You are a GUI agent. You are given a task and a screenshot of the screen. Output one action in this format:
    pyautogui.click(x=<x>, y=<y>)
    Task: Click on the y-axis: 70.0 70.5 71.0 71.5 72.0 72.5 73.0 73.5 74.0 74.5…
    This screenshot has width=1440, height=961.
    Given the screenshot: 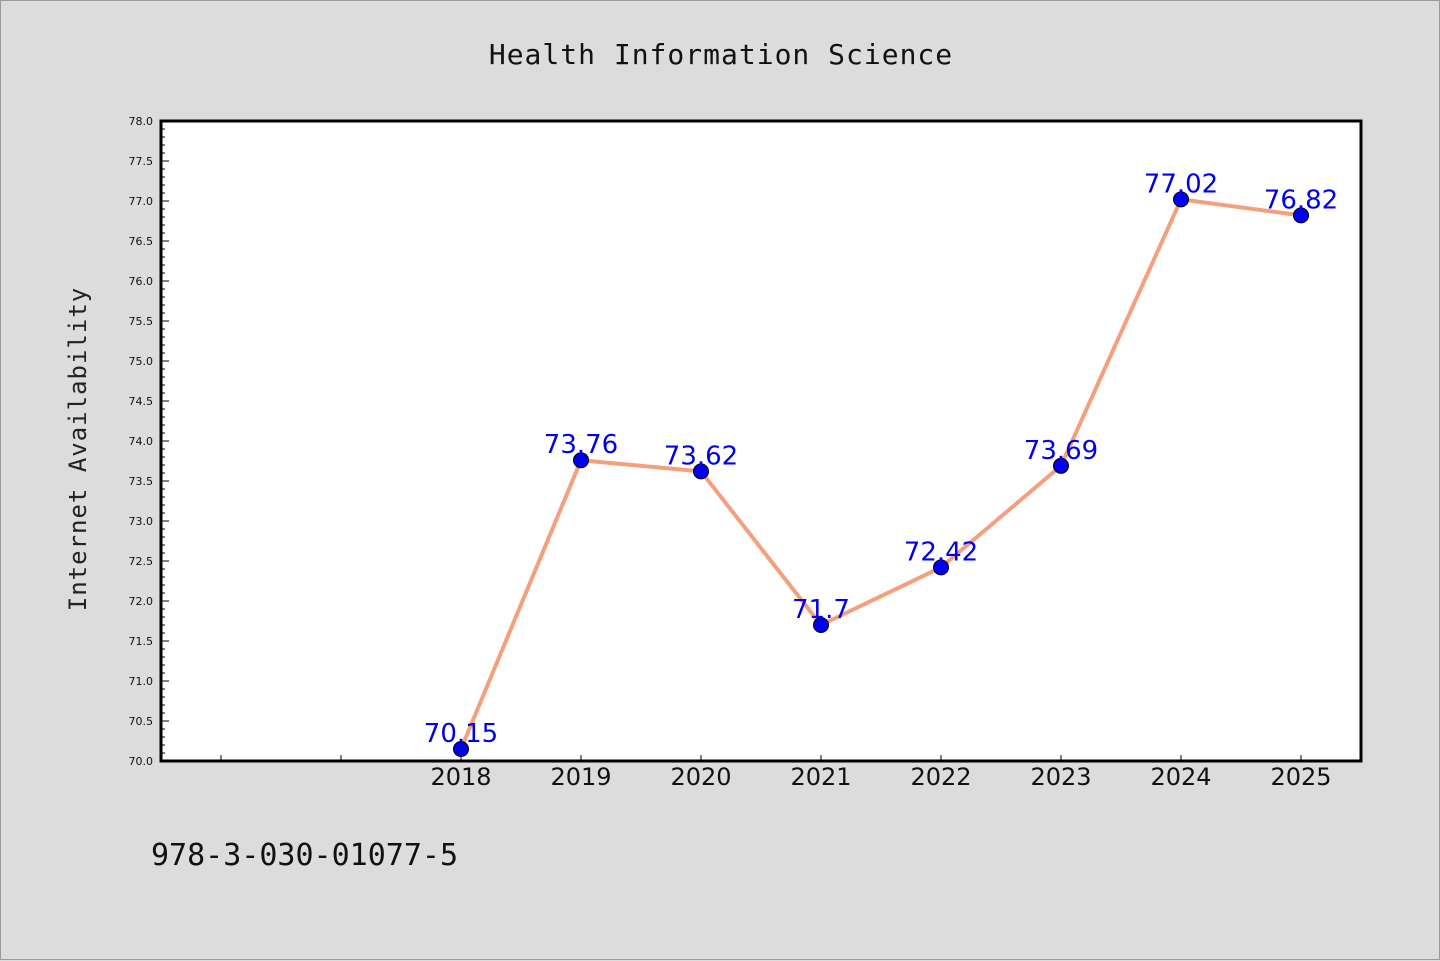 What is the action you would take?
    pyautogui.click(x=149, y=441)
    